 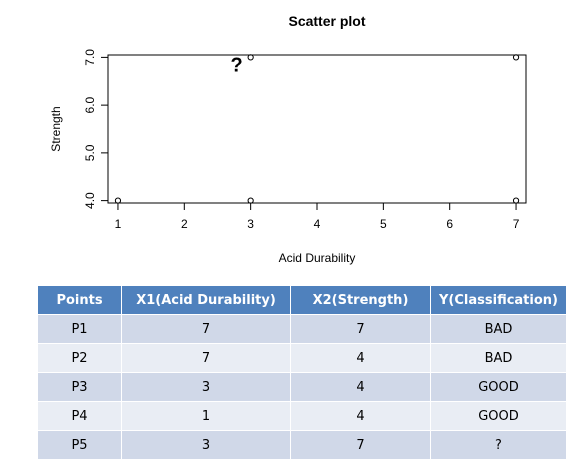 What do you see at coordinates (206, 416) in the screenshot?
I see `table-cell: 1` at bounding box center [206, 416].